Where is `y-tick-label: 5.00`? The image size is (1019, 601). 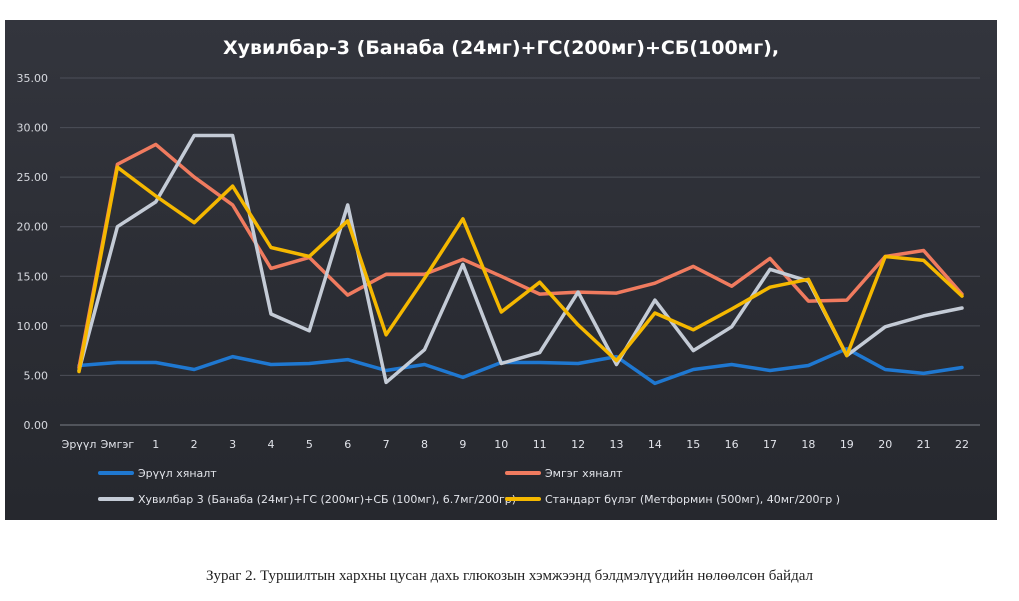 y-tick-label: 5.00 is located at coordinates (36, 375).